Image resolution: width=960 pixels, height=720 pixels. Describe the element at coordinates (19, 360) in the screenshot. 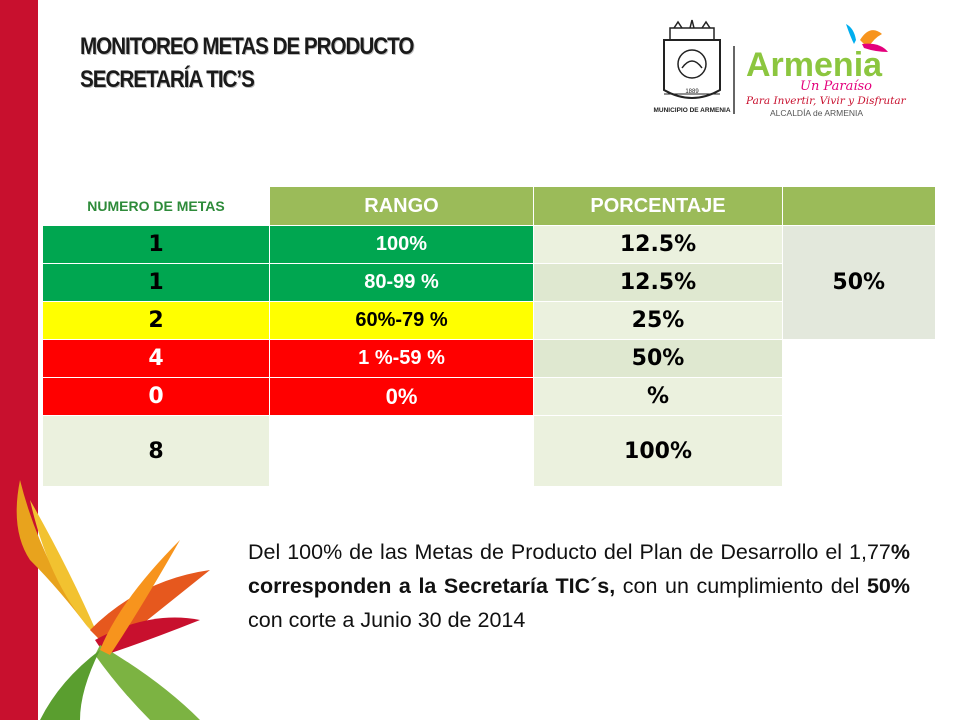

I see `left-red-bar` at that location.